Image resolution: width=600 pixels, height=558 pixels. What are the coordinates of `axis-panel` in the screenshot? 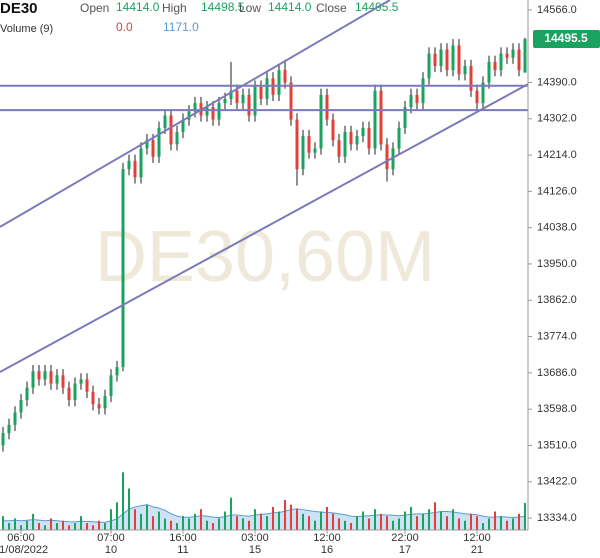 It's located at (564, 279).